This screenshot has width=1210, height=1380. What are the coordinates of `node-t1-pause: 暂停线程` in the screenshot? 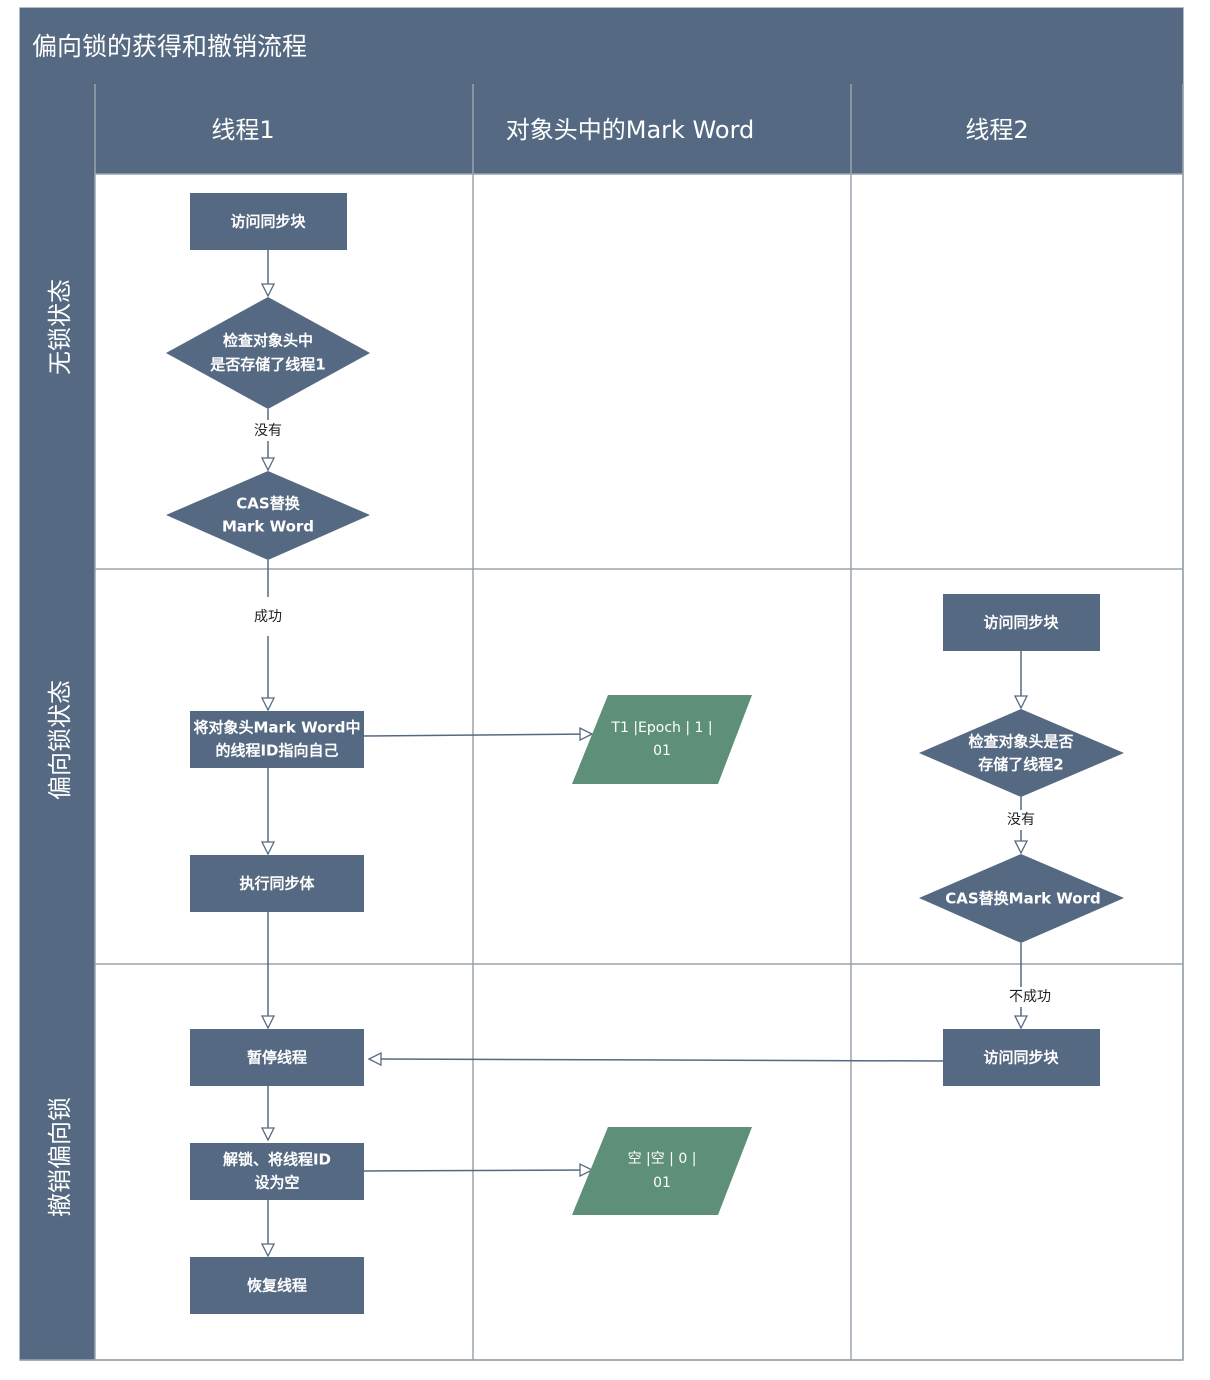 It's located at (277, 1057).